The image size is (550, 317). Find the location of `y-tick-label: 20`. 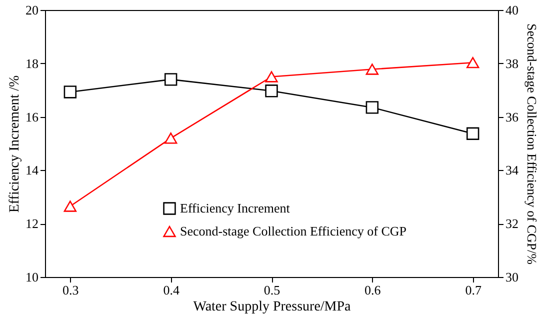

y-tick-label: 20 is located at coordinates (32, 10).